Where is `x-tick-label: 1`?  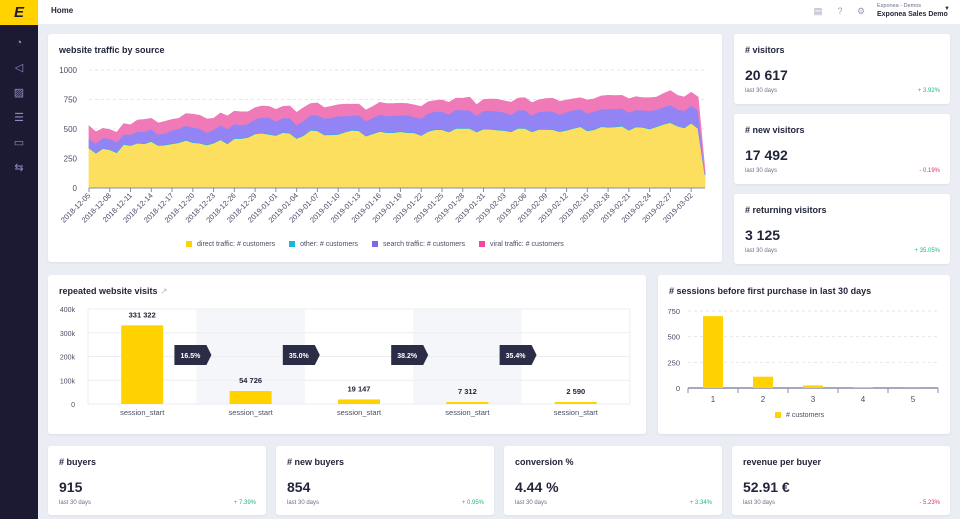
x-tick-label: 1 is located at coordinates (713, 399).